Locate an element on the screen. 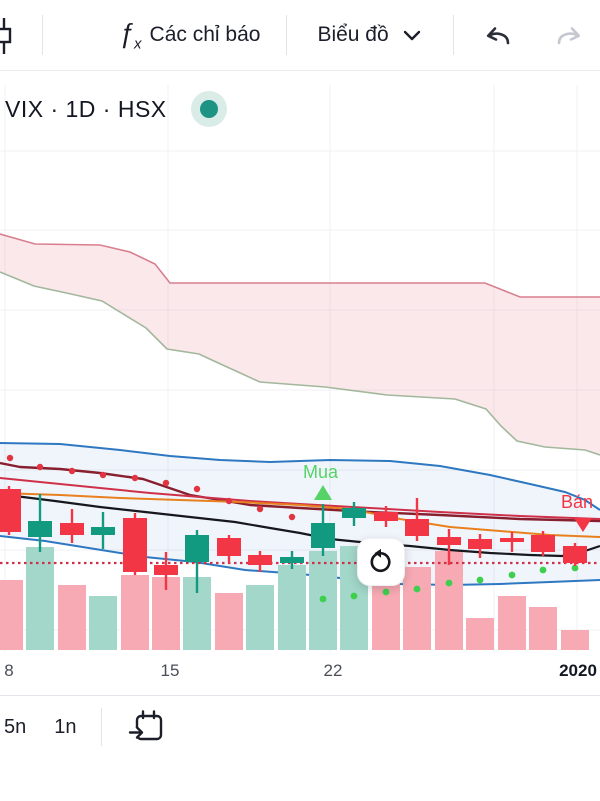 Image resolution: width=600 pixels, height=801 pixels. indicators-label: Các chỉ báo is located at coordinates (205, 34).